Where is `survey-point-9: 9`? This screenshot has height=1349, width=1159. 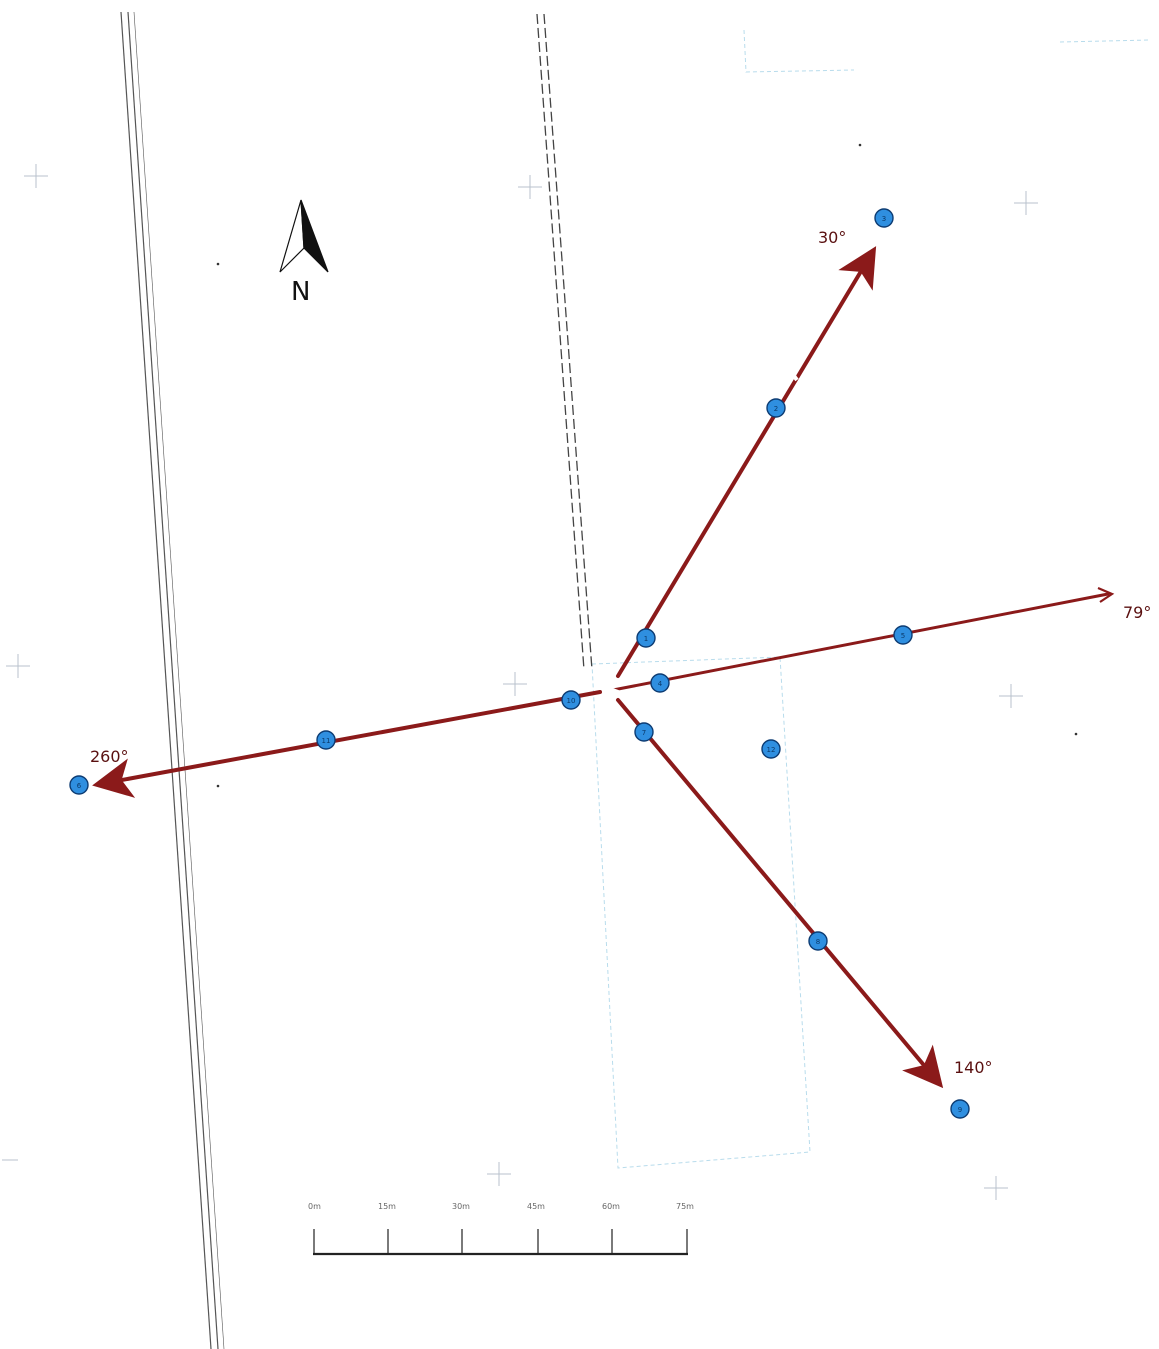 survey-point-9: 9 is located at coordinates (960, 1109).